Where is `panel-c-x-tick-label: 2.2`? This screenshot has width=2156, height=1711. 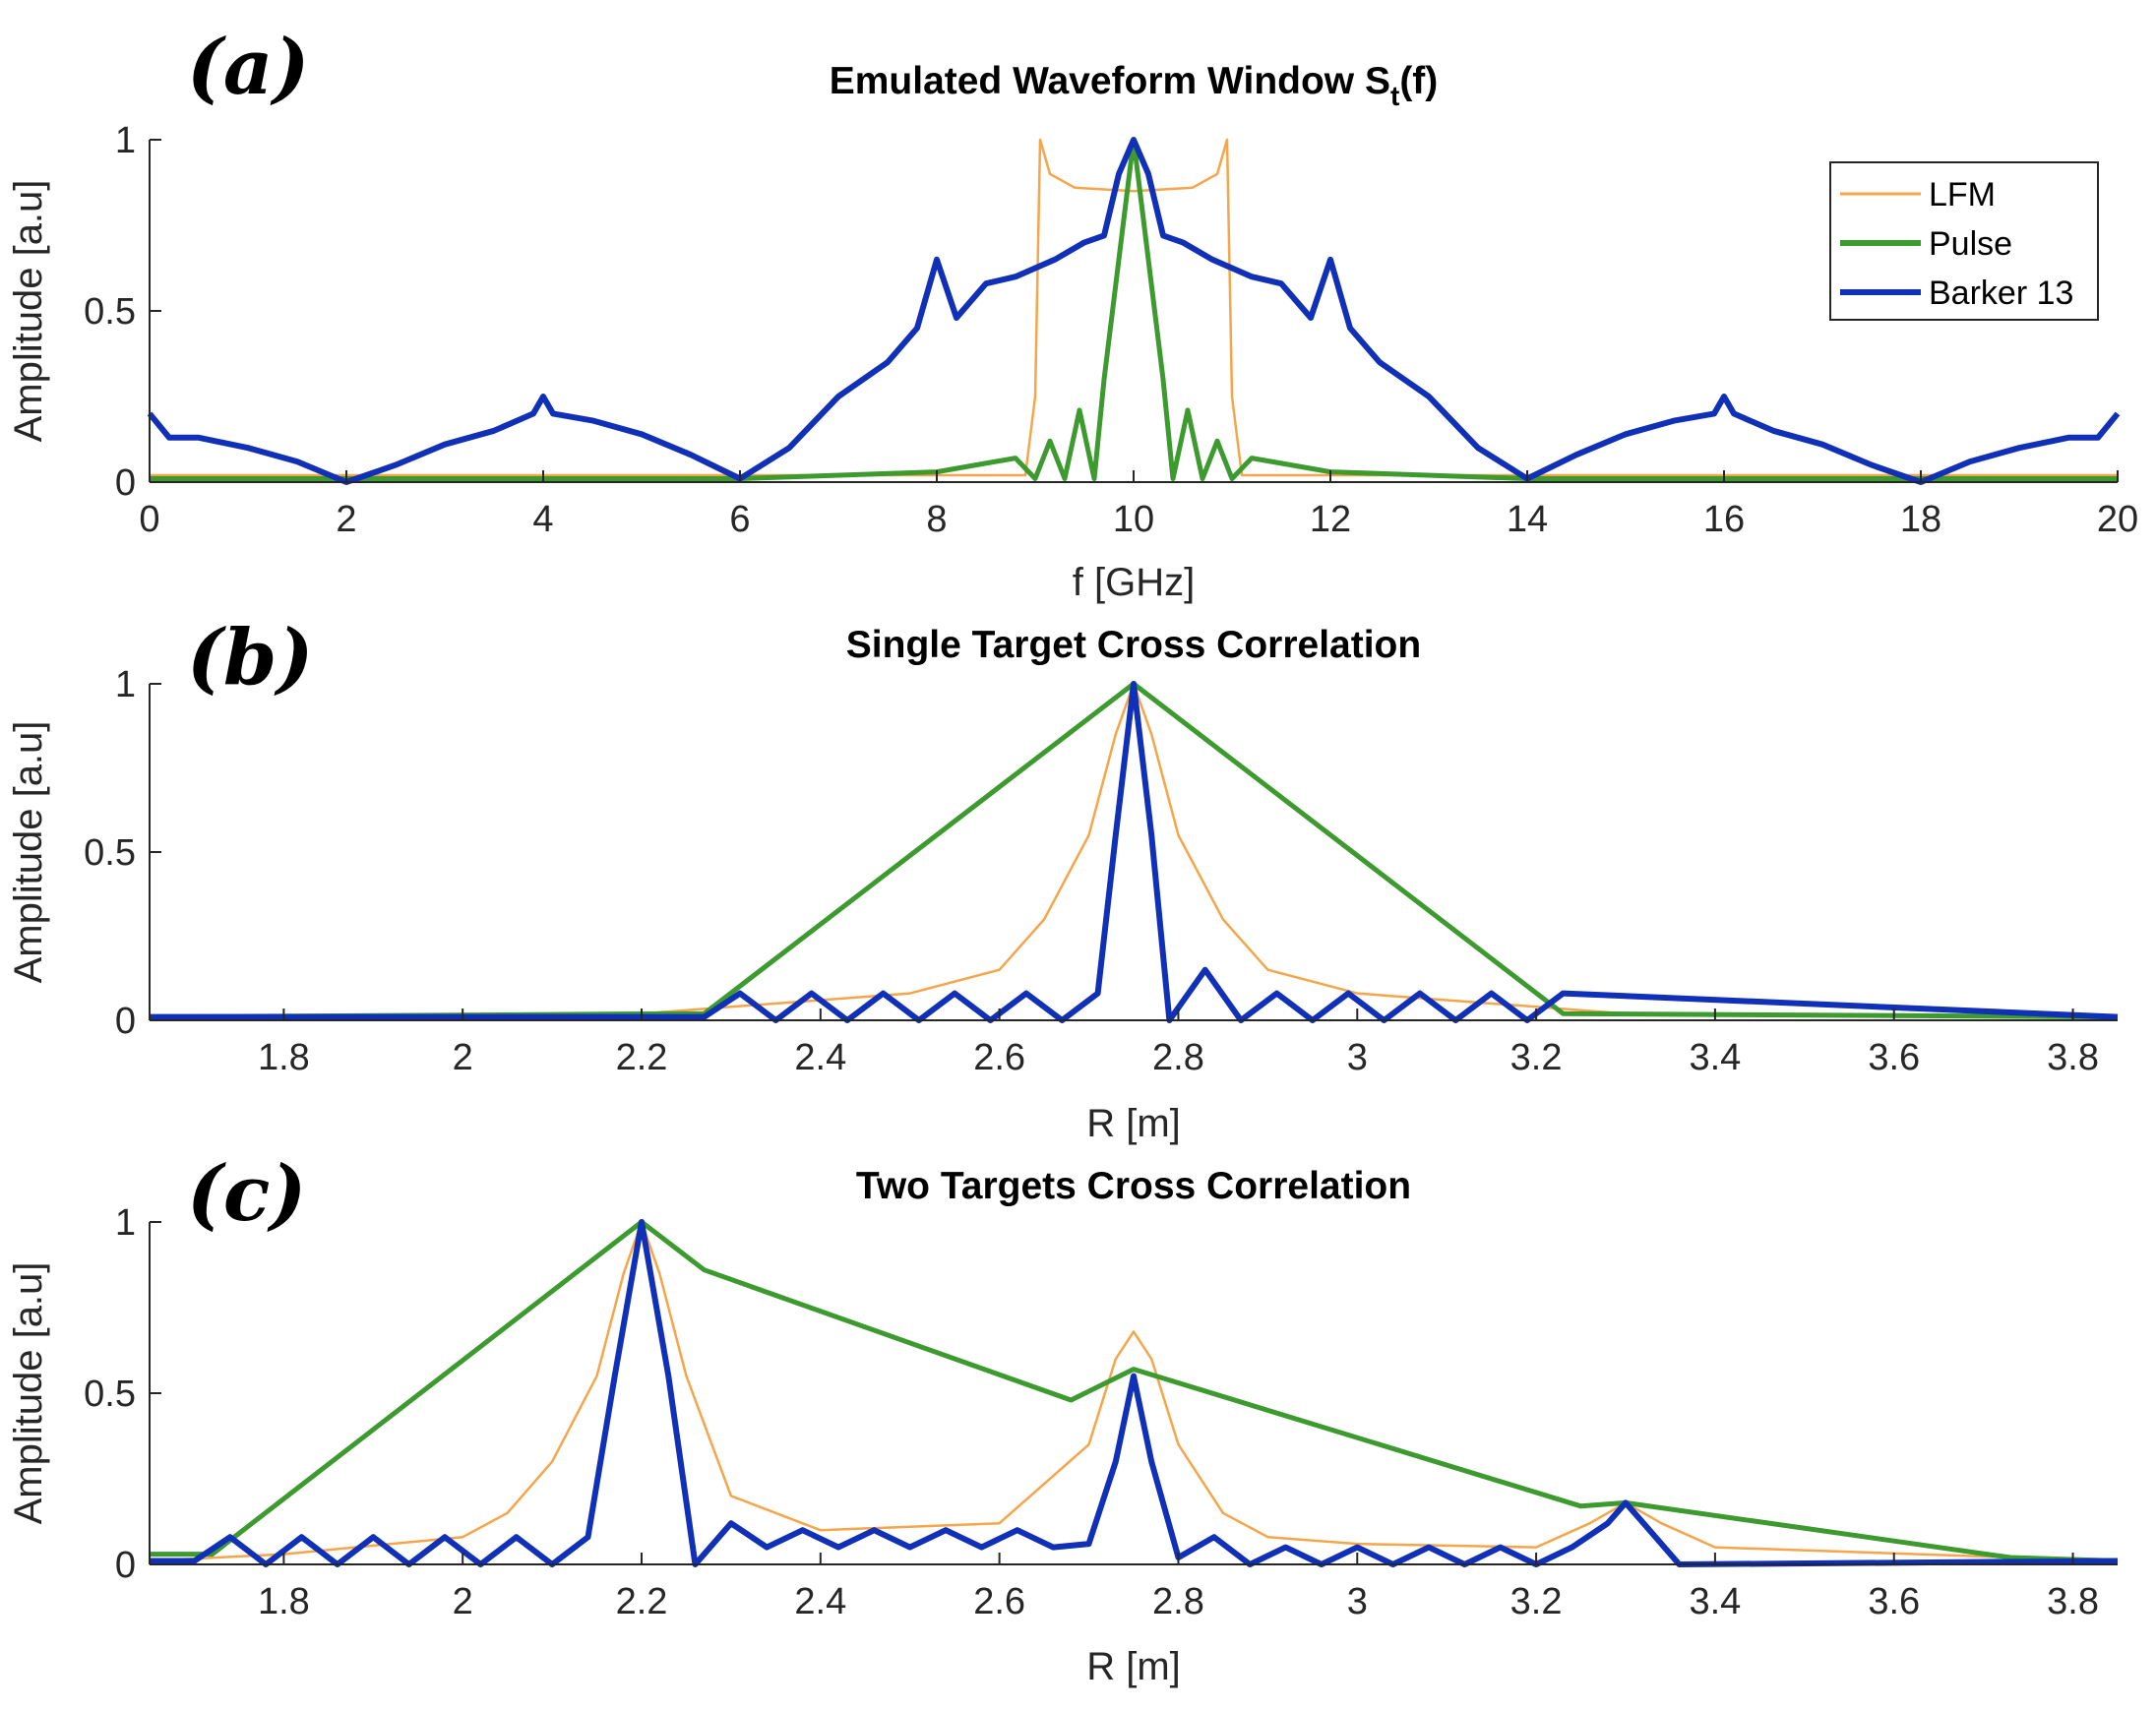 panel-c-x-tick-label: 2.2 is located at coordinates (642, 1601).